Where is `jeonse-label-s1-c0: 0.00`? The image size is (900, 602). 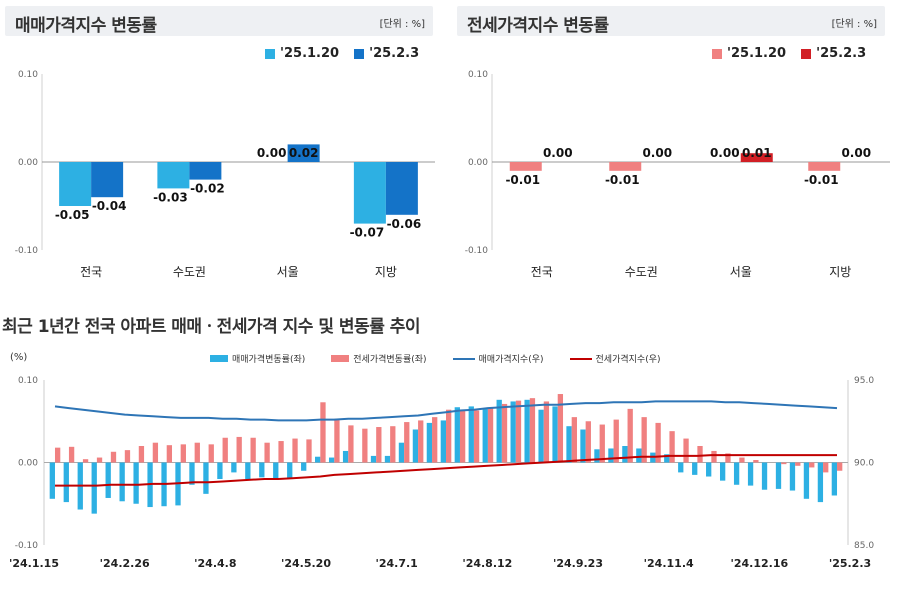 jeonse-label-s1-c0: 0.00 is located at coordinates (558, 153).